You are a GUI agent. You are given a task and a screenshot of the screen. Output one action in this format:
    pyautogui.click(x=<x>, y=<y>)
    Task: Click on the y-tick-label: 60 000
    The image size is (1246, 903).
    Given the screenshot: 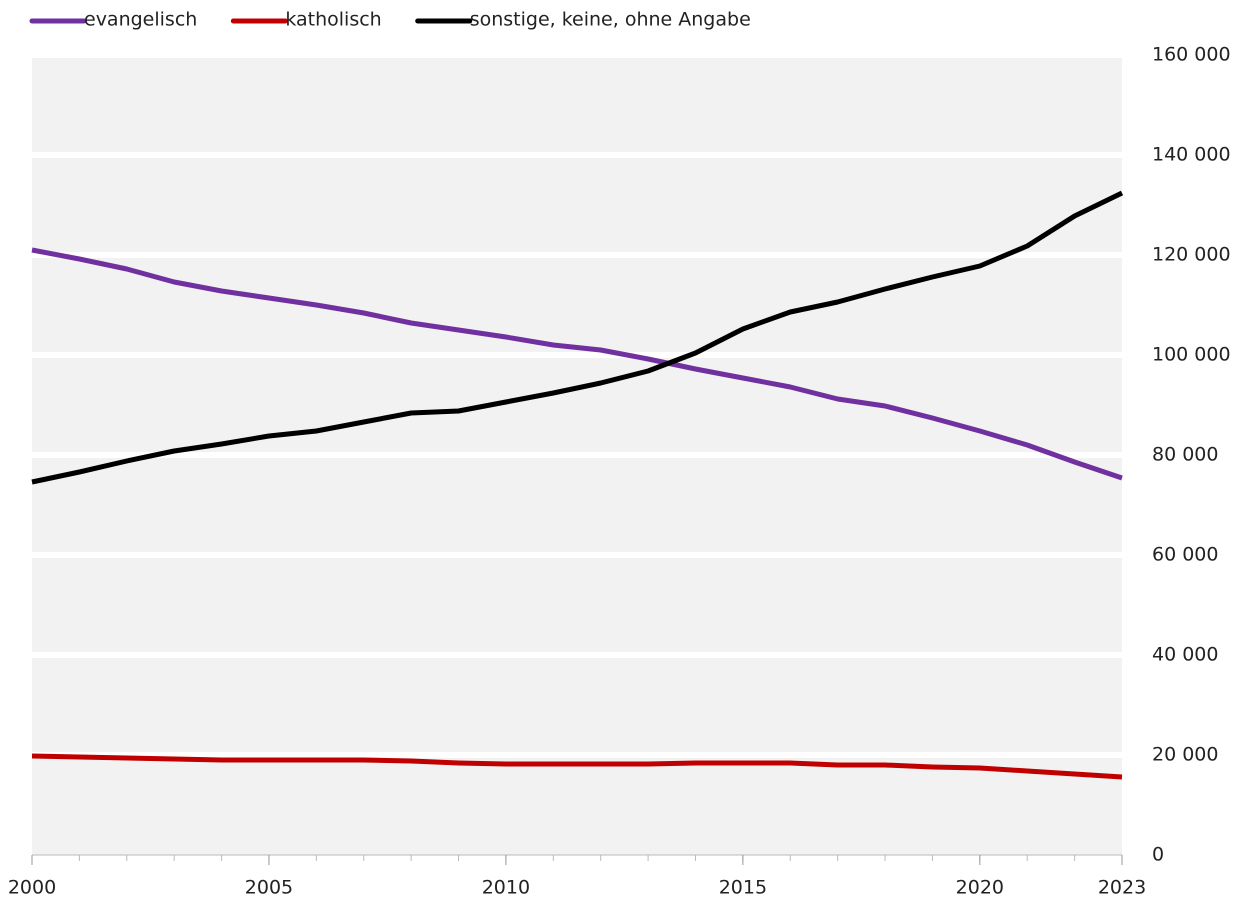 What is the action you would take?
    pyautogui.click(x=1185, y=555)
    